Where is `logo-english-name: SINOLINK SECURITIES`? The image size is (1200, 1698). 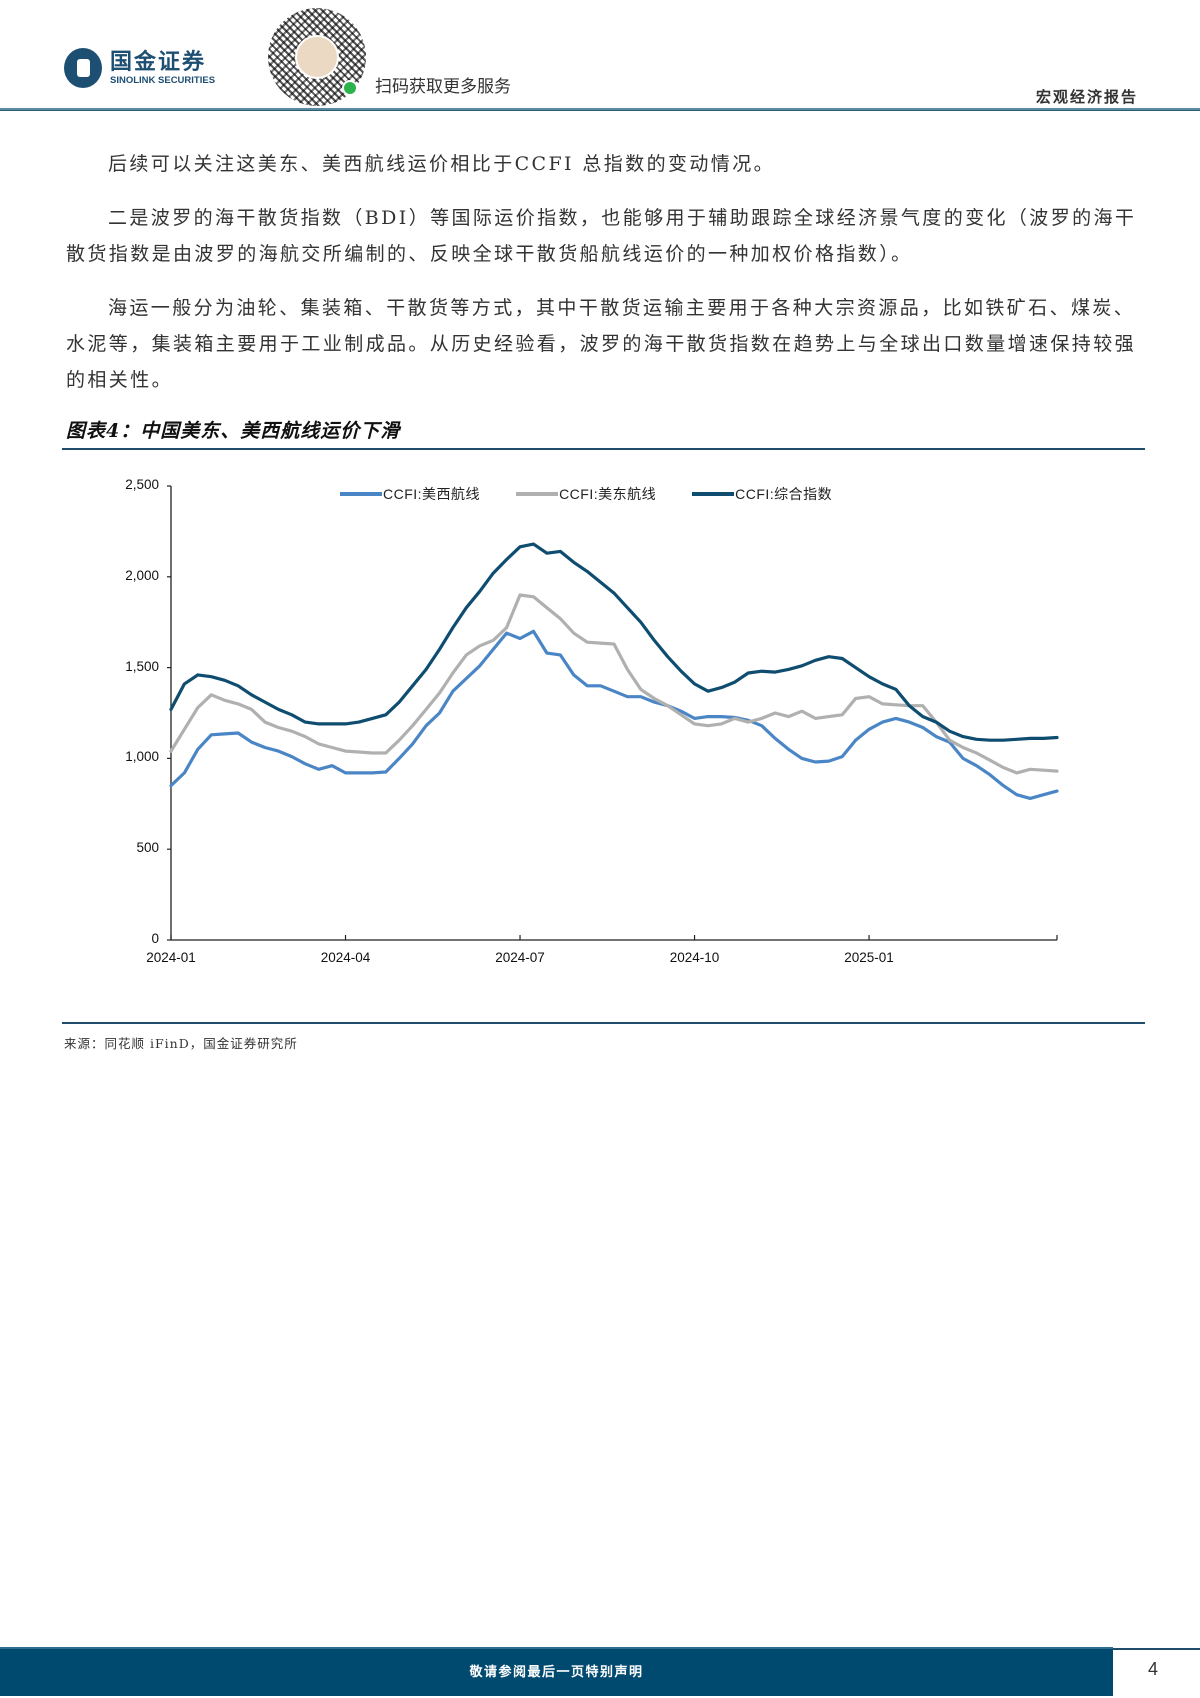
logo-english-name: SINOLINK SECURITIES is located at coordinates (163, 80).